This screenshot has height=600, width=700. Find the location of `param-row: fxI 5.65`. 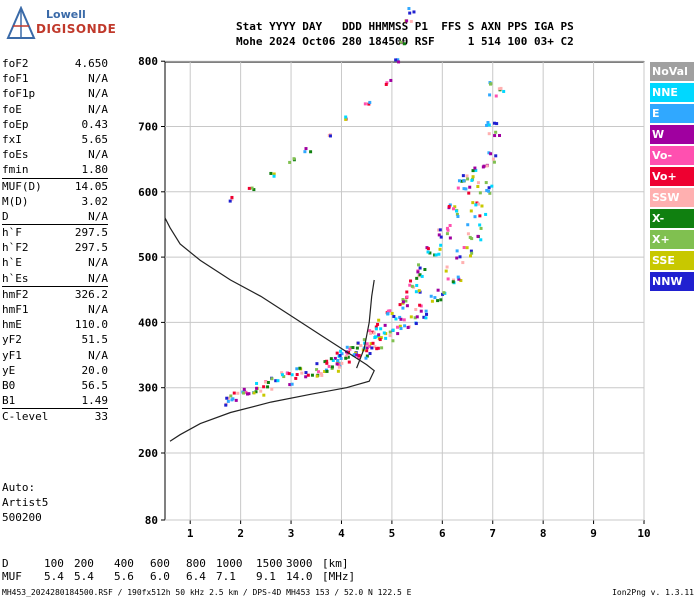

param-row: fxI 5.65 is located at coordinates (55, 139).